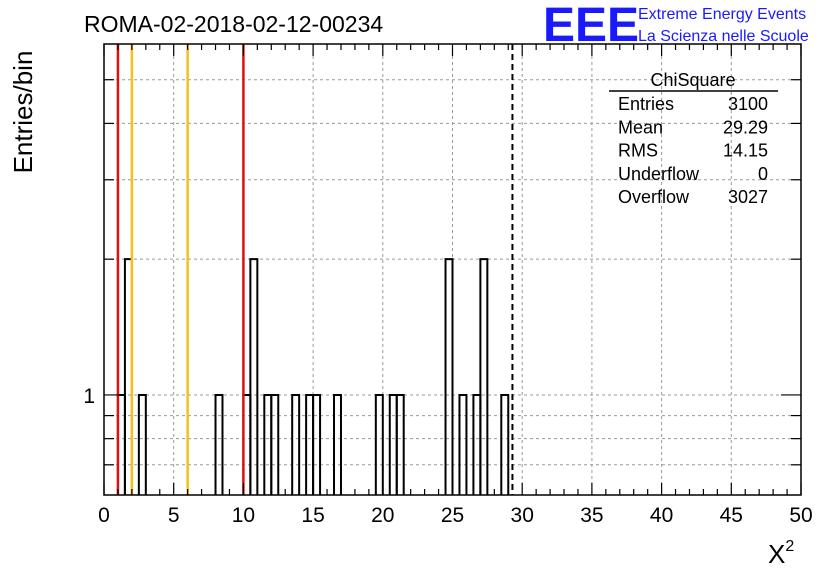  I want to click on x-axis-label: X2, so click(781, 553).